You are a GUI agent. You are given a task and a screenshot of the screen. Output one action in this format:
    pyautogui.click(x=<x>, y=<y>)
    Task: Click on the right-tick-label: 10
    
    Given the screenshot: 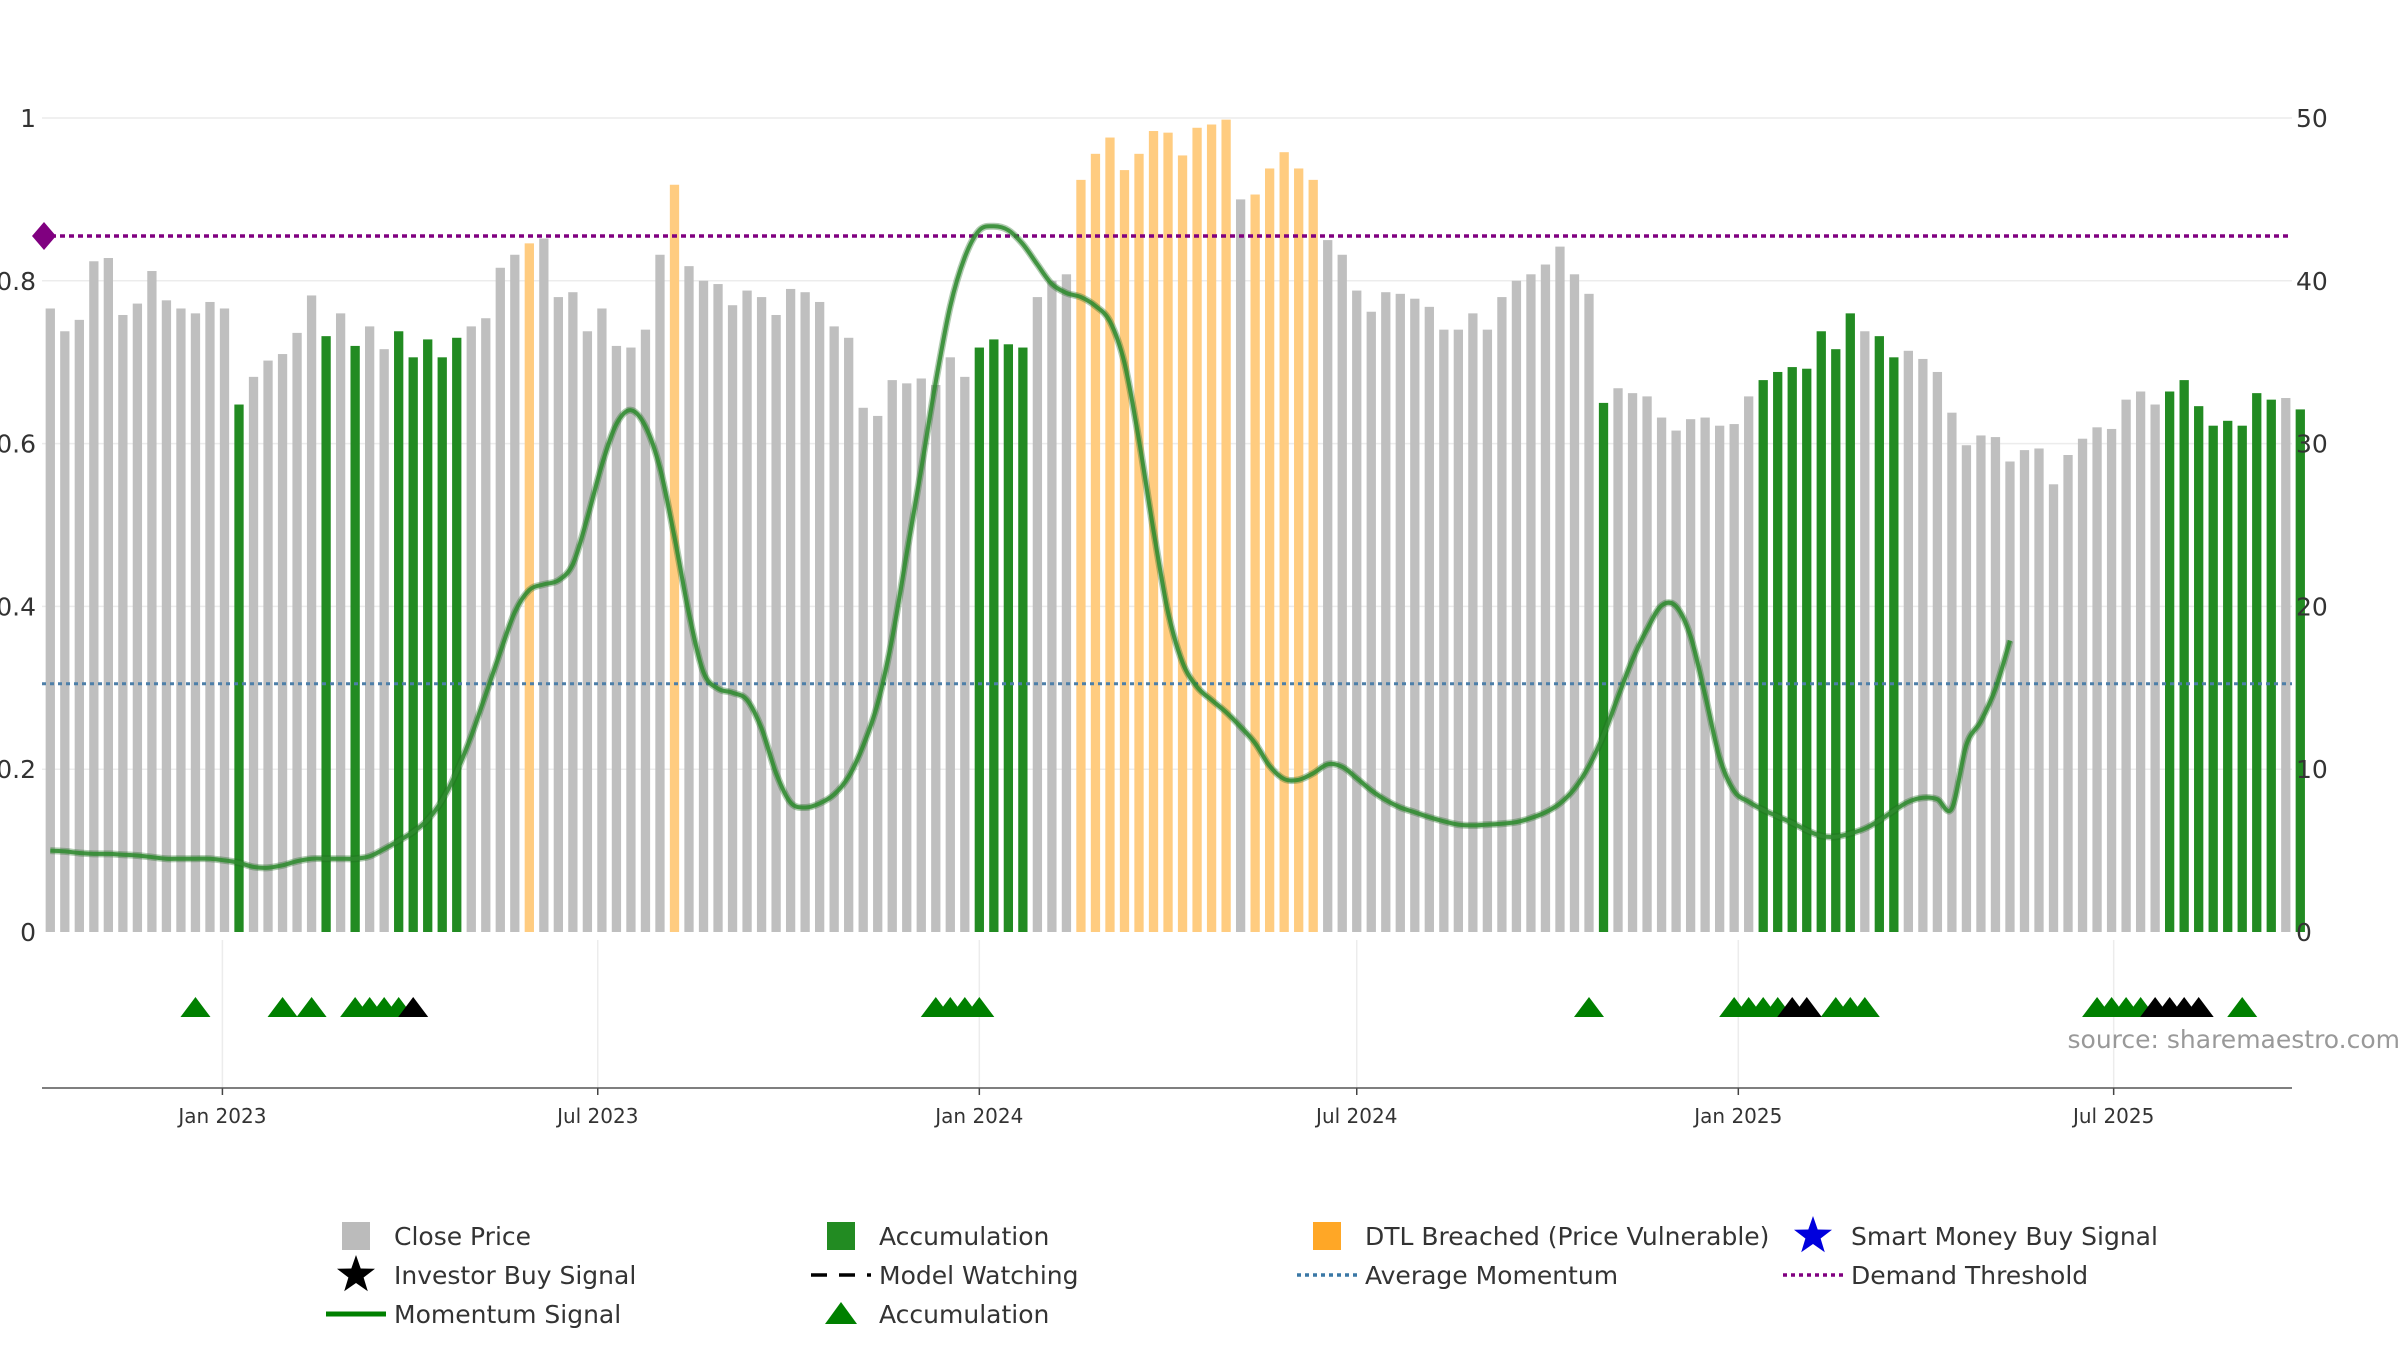 What is the action you would take?
    pyautogui.click(x=2312, y=769)
    